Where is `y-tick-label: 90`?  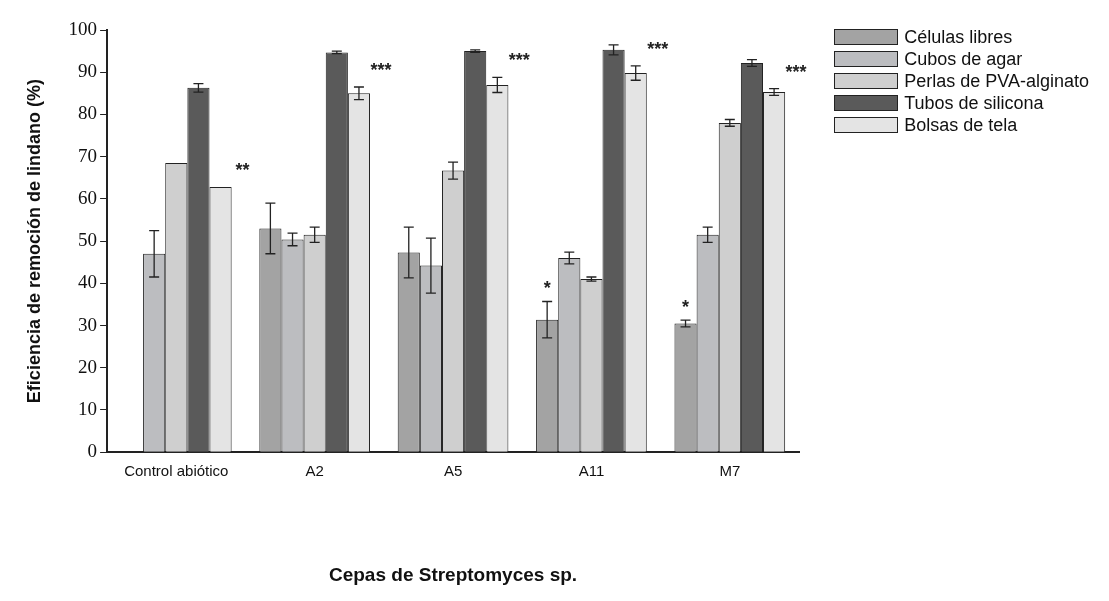
y-tick-label: 90 is located at coordinates (88, 71).